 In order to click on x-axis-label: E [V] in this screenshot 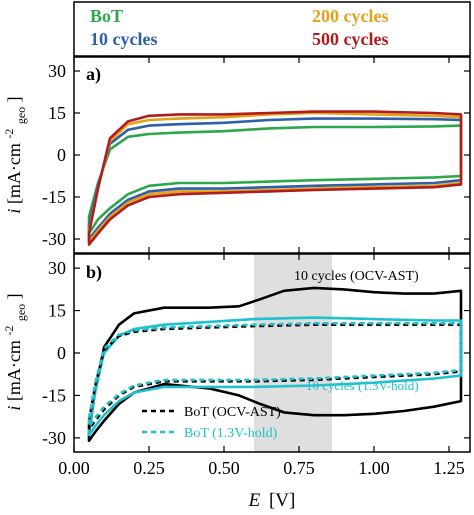, I will do `click(272, 500)`.